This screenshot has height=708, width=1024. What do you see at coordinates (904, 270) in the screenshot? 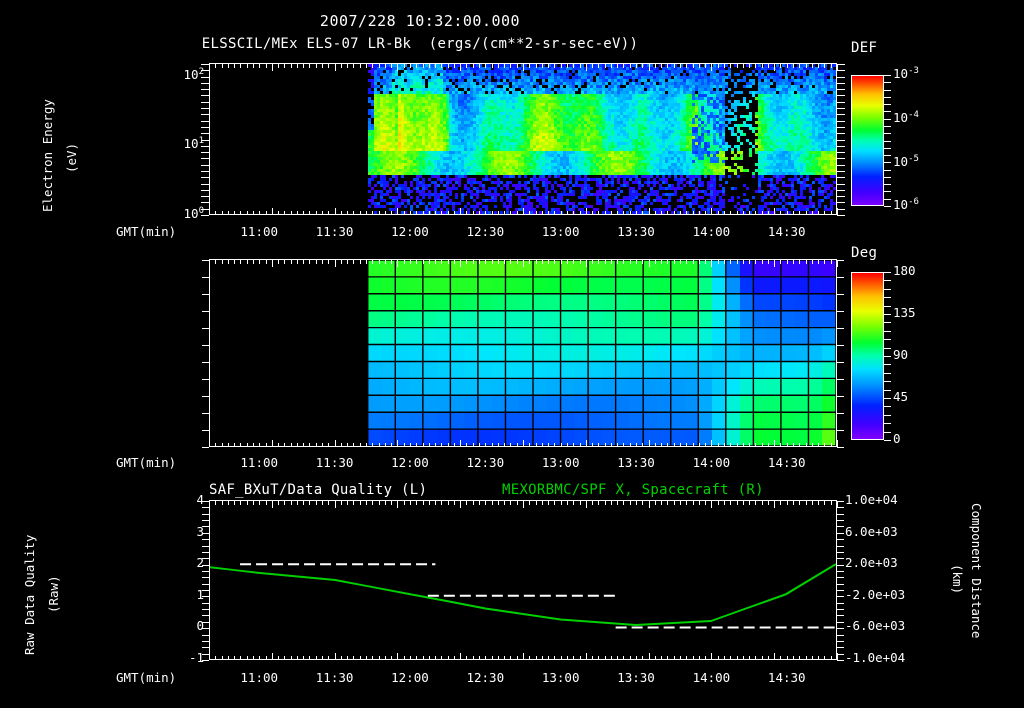
I see `deg-colorbar-label-0: 180` at bounding box center [904, 270].